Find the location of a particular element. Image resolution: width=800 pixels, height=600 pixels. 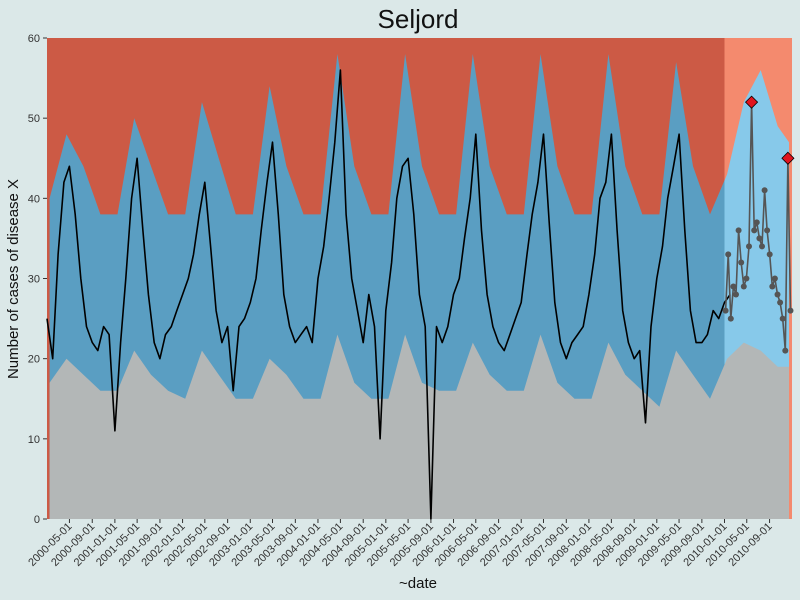

bands-current is located at coordinates (758, 278).